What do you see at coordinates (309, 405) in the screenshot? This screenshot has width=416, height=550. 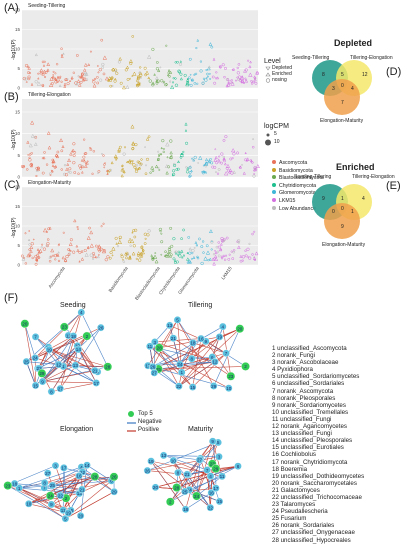 I see `otu-list-item: 9 norank_Sordariomycetes` at bounding box center [309, 405].